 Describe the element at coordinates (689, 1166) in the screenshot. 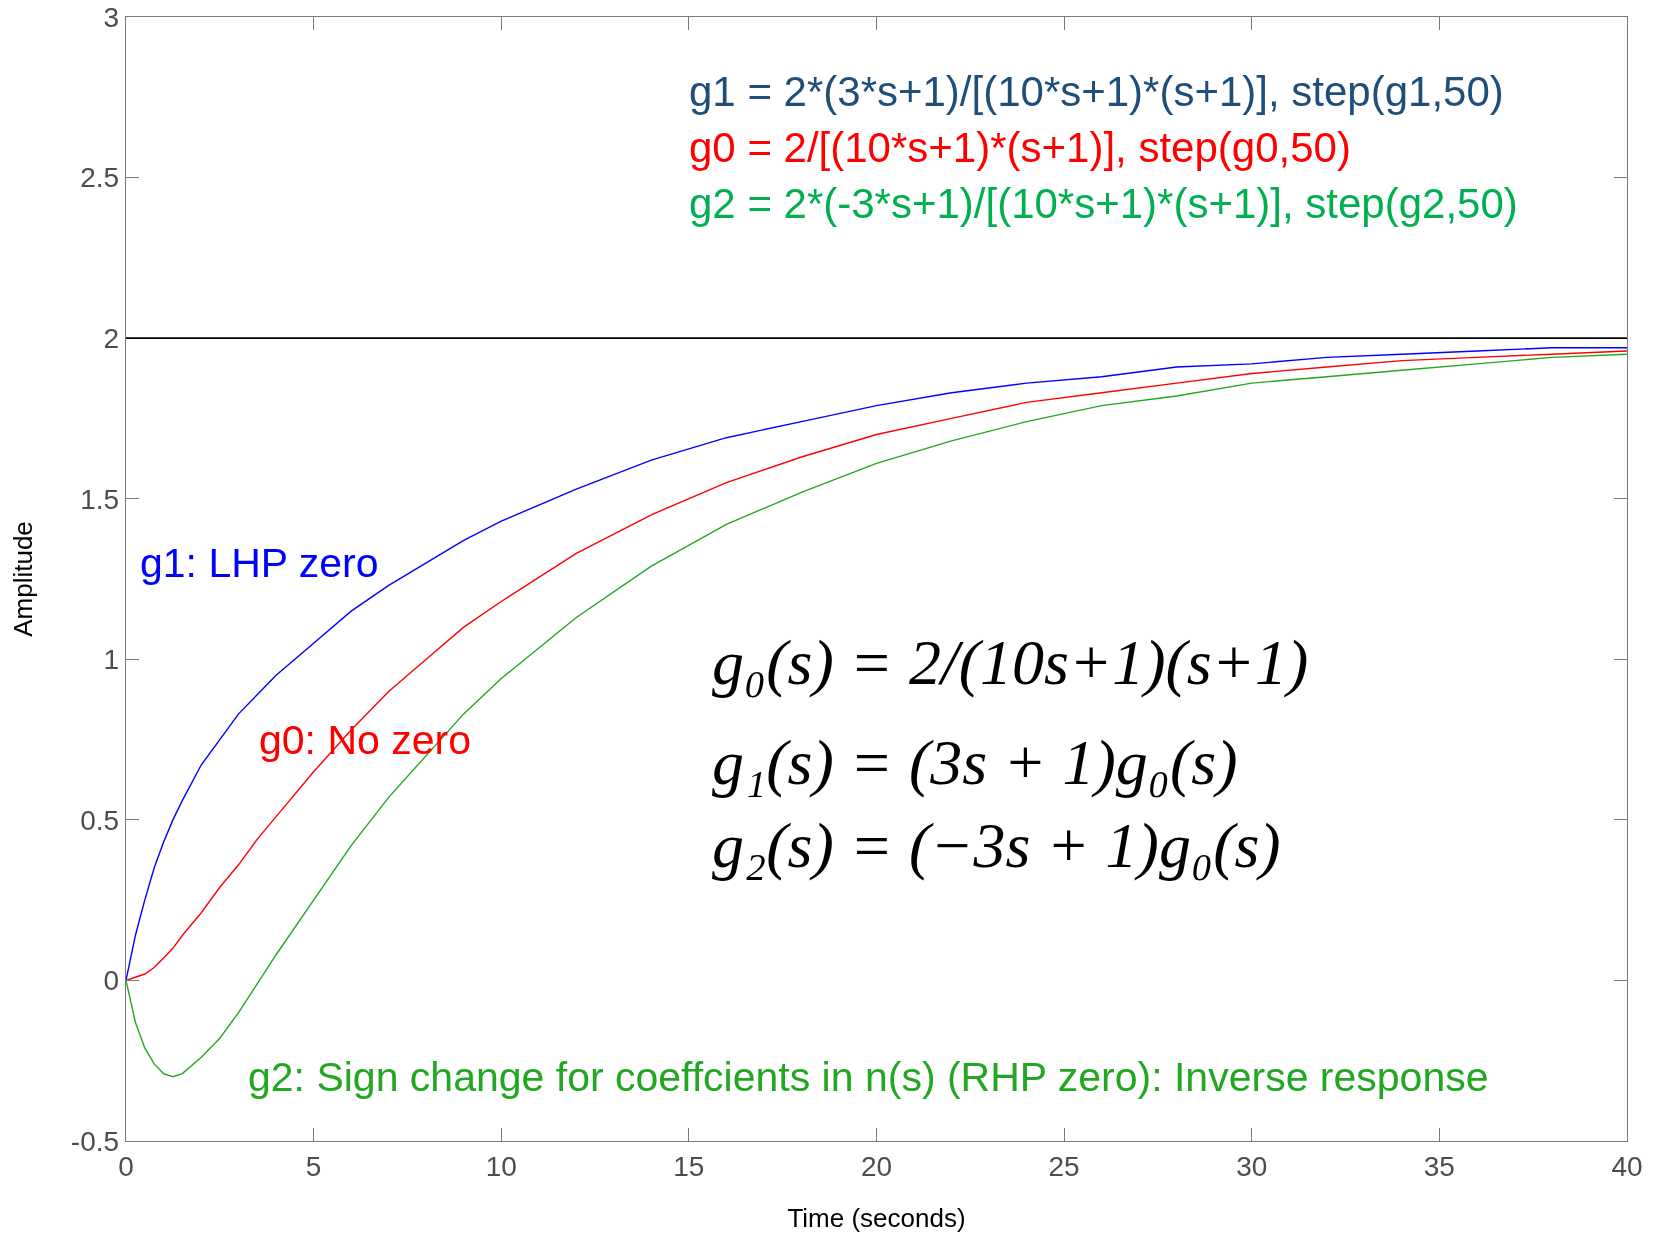

I see `x-tick-label: 15` at that location.